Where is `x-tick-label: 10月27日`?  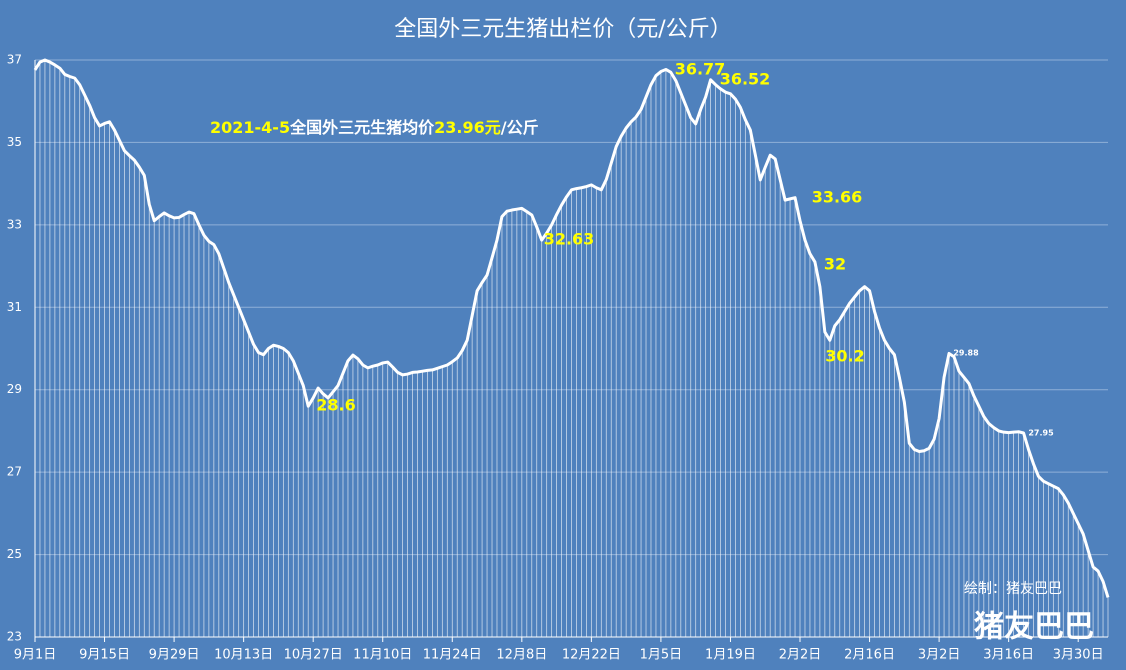
x-tick-label: 10月27日 is located at coordinates (313, 655).